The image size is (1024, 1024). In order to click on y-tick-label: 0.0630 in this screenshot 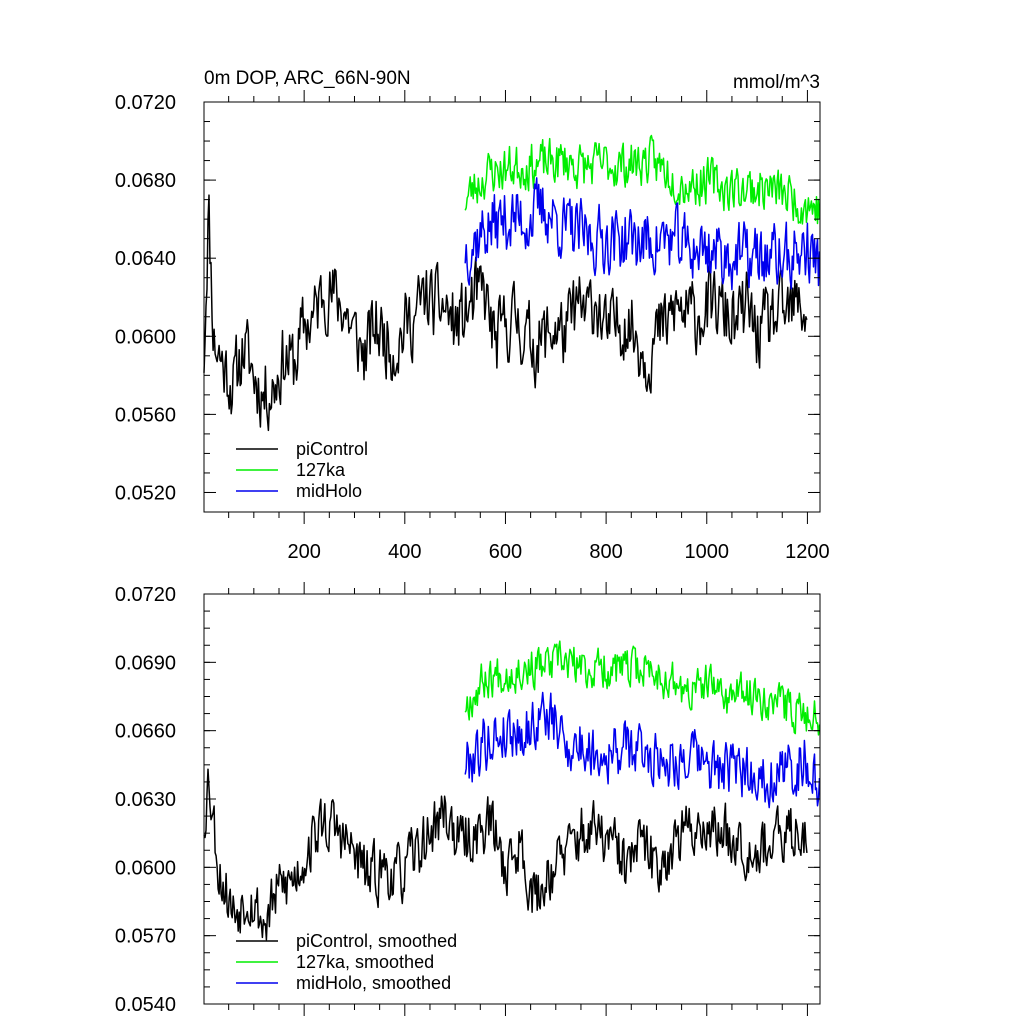, I will do `click(145, 800)`.